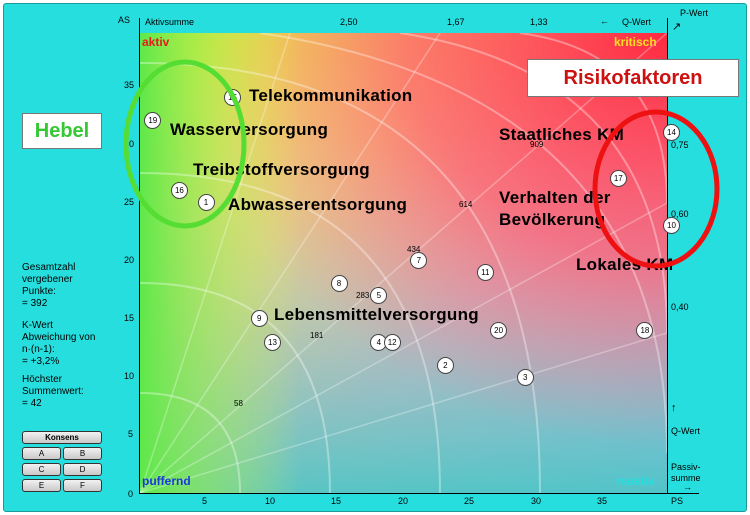  What do you see at coordinates (539, 22) in the screenshot?
I see `top-tick-3: 1,33` at bounding box center [539, 22].